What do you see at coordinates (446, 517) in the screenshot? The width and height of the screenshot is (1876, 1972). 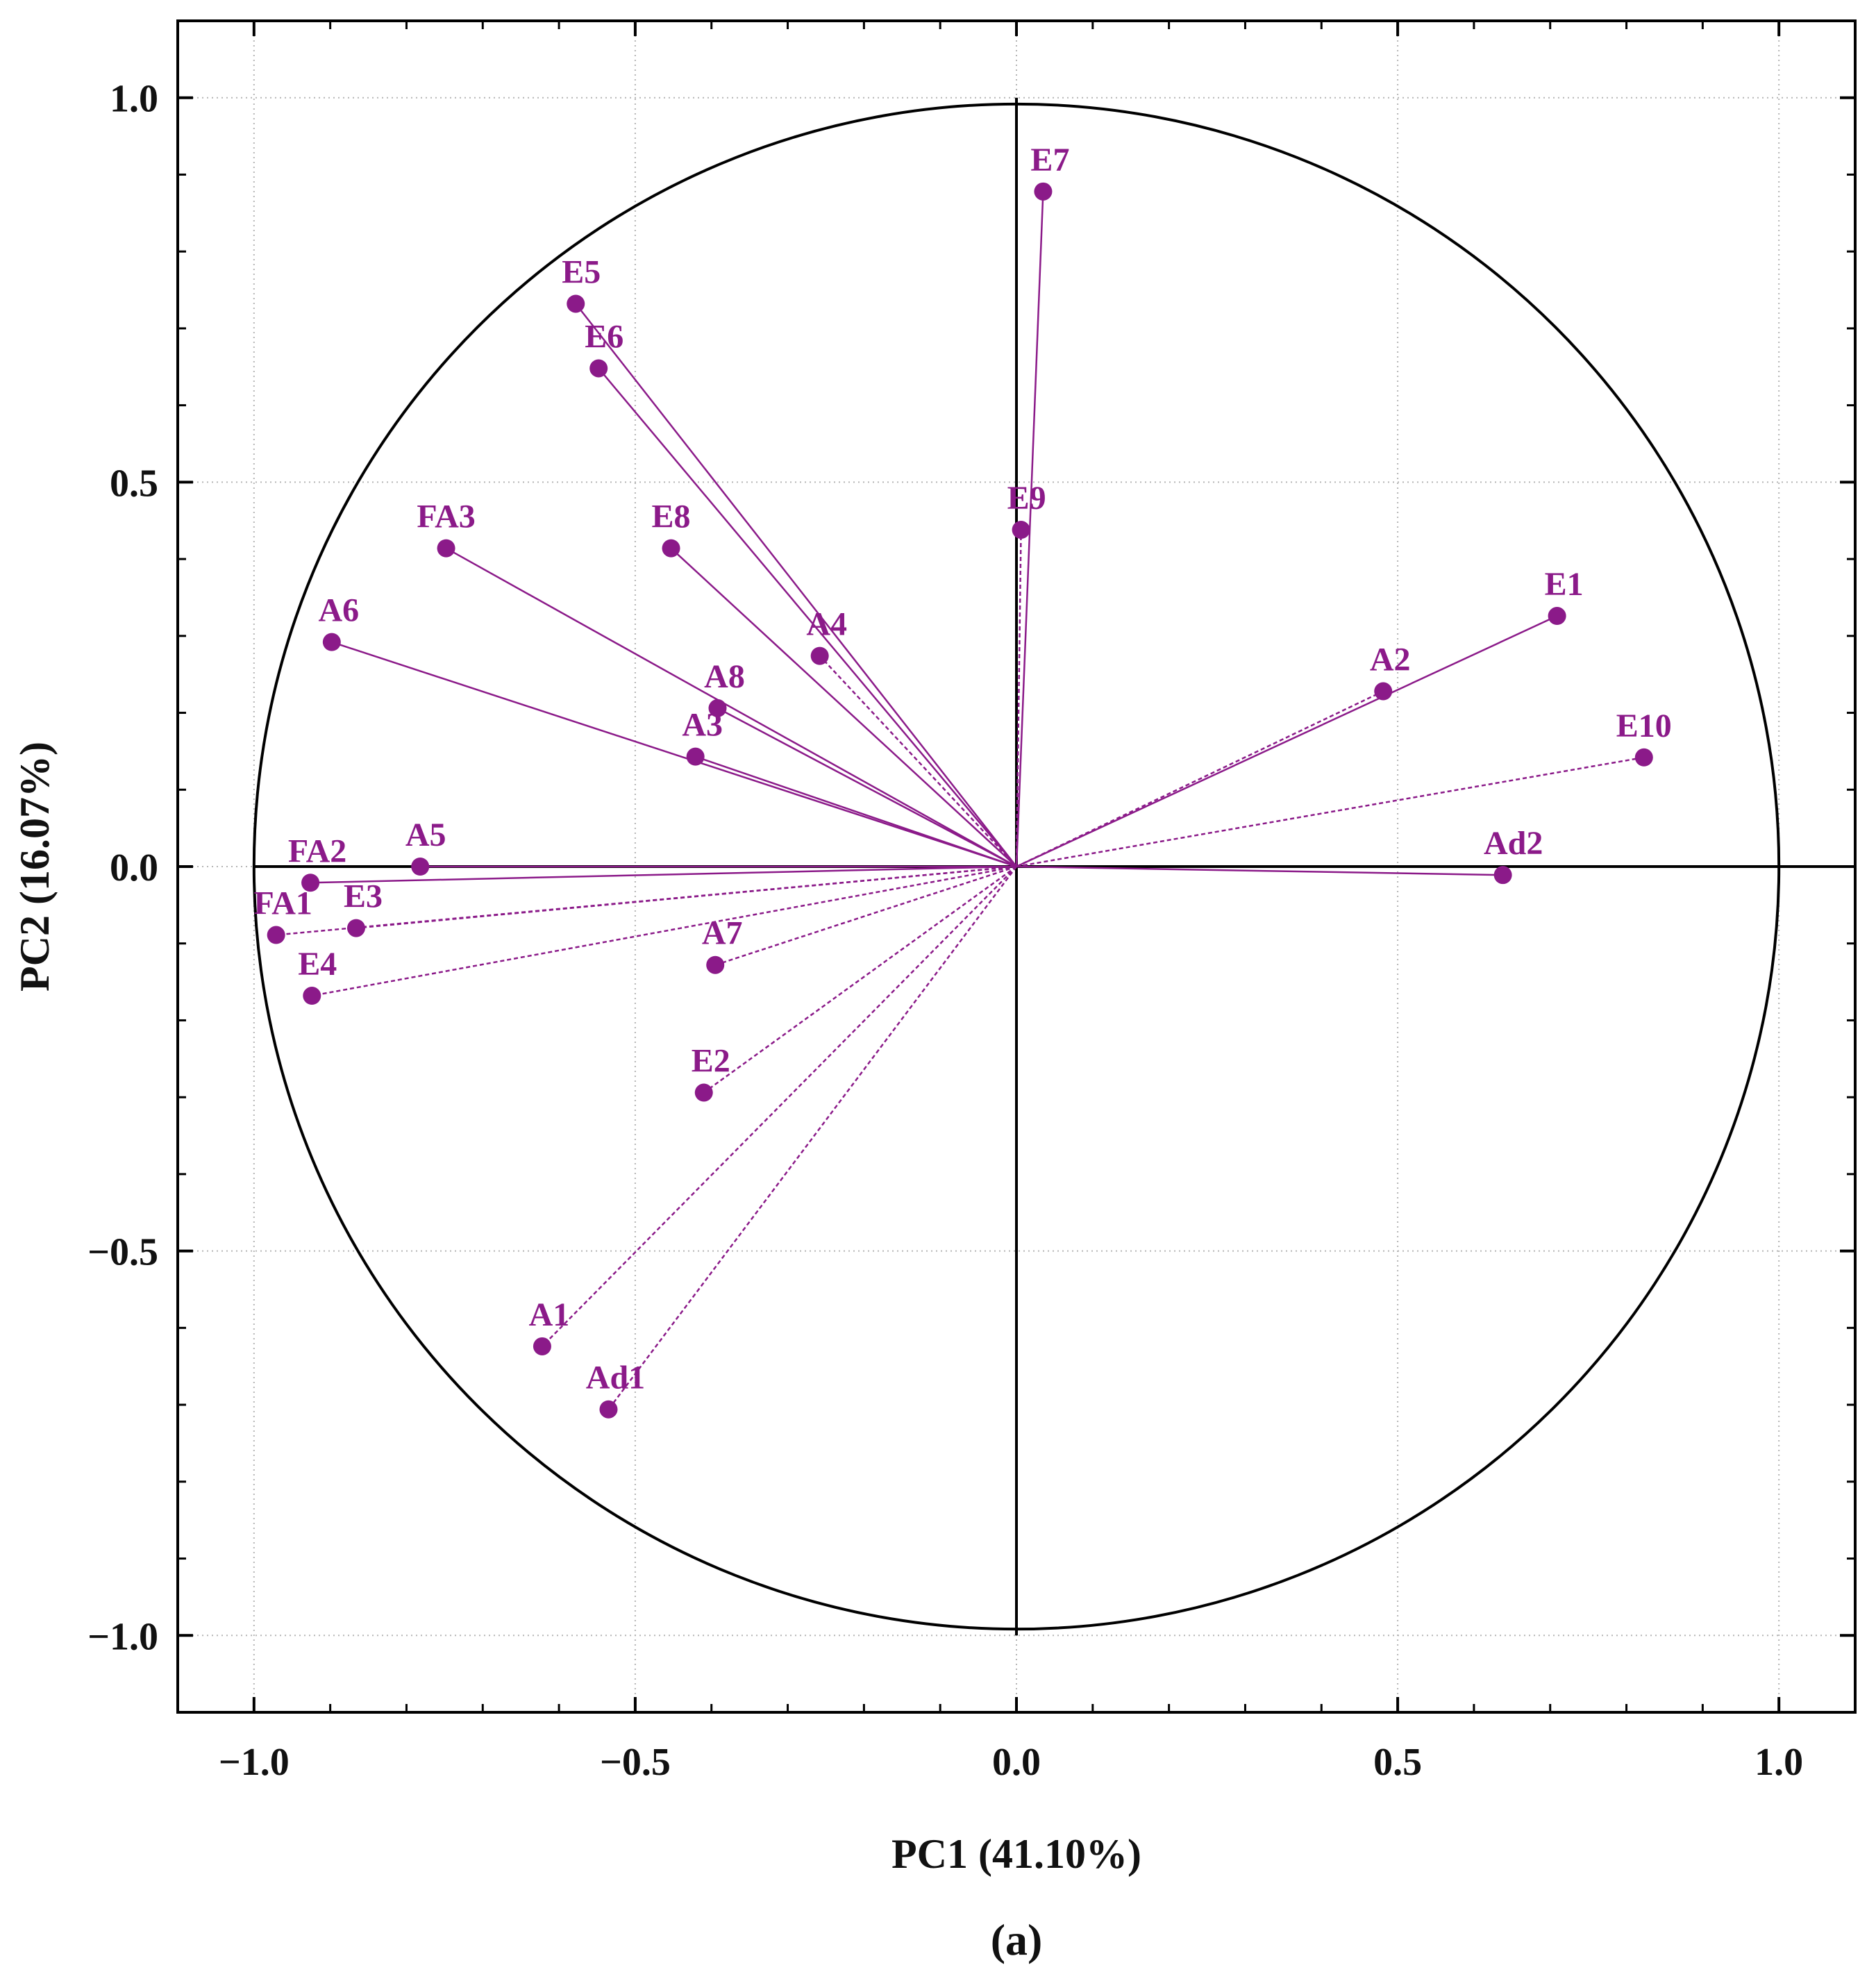 I see `point-label: FA3` at bounding box center [446, 517].